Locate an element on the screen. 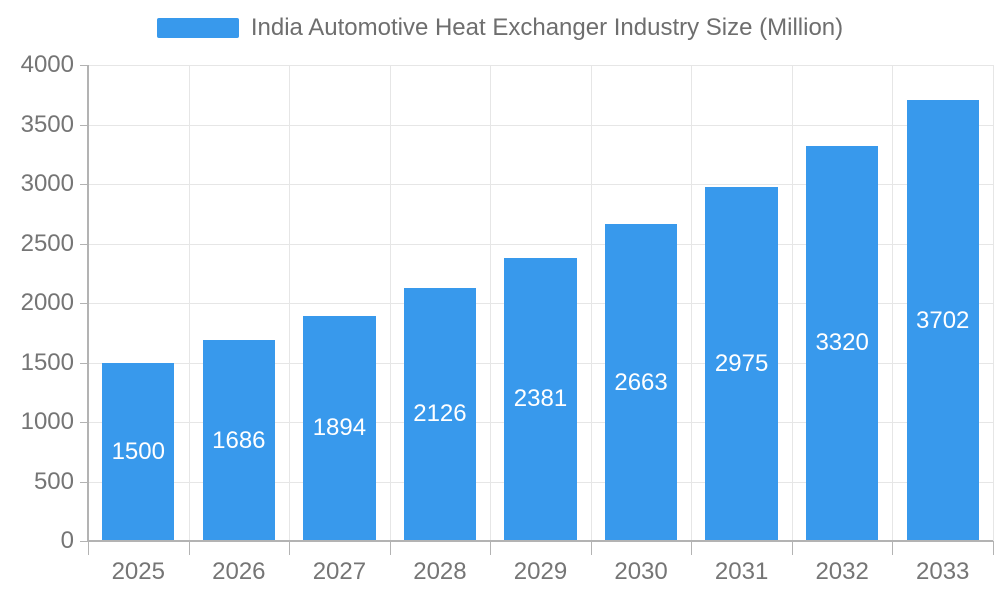 This screenshot has height=600, width=1000. x-axis-label-2031: 2031 is located at coordinates (741, 571).